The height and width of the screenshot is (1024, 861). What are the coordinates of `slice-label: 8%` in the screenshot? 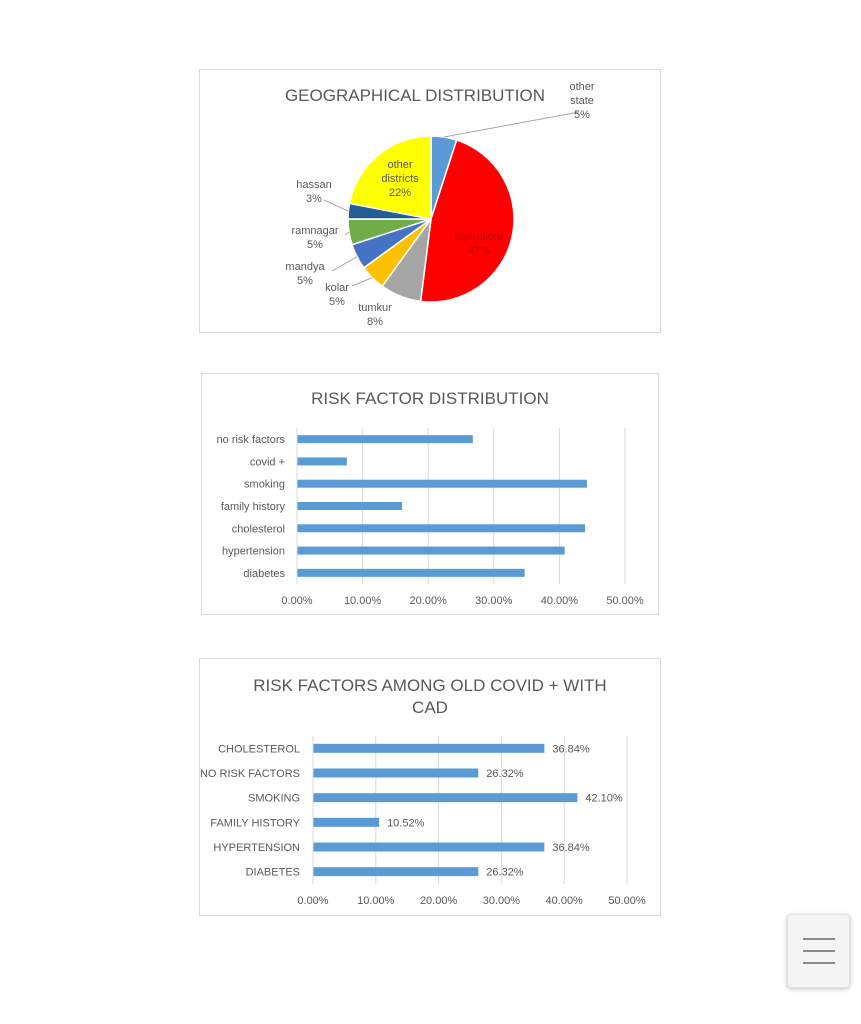 It's located at (375, 322).